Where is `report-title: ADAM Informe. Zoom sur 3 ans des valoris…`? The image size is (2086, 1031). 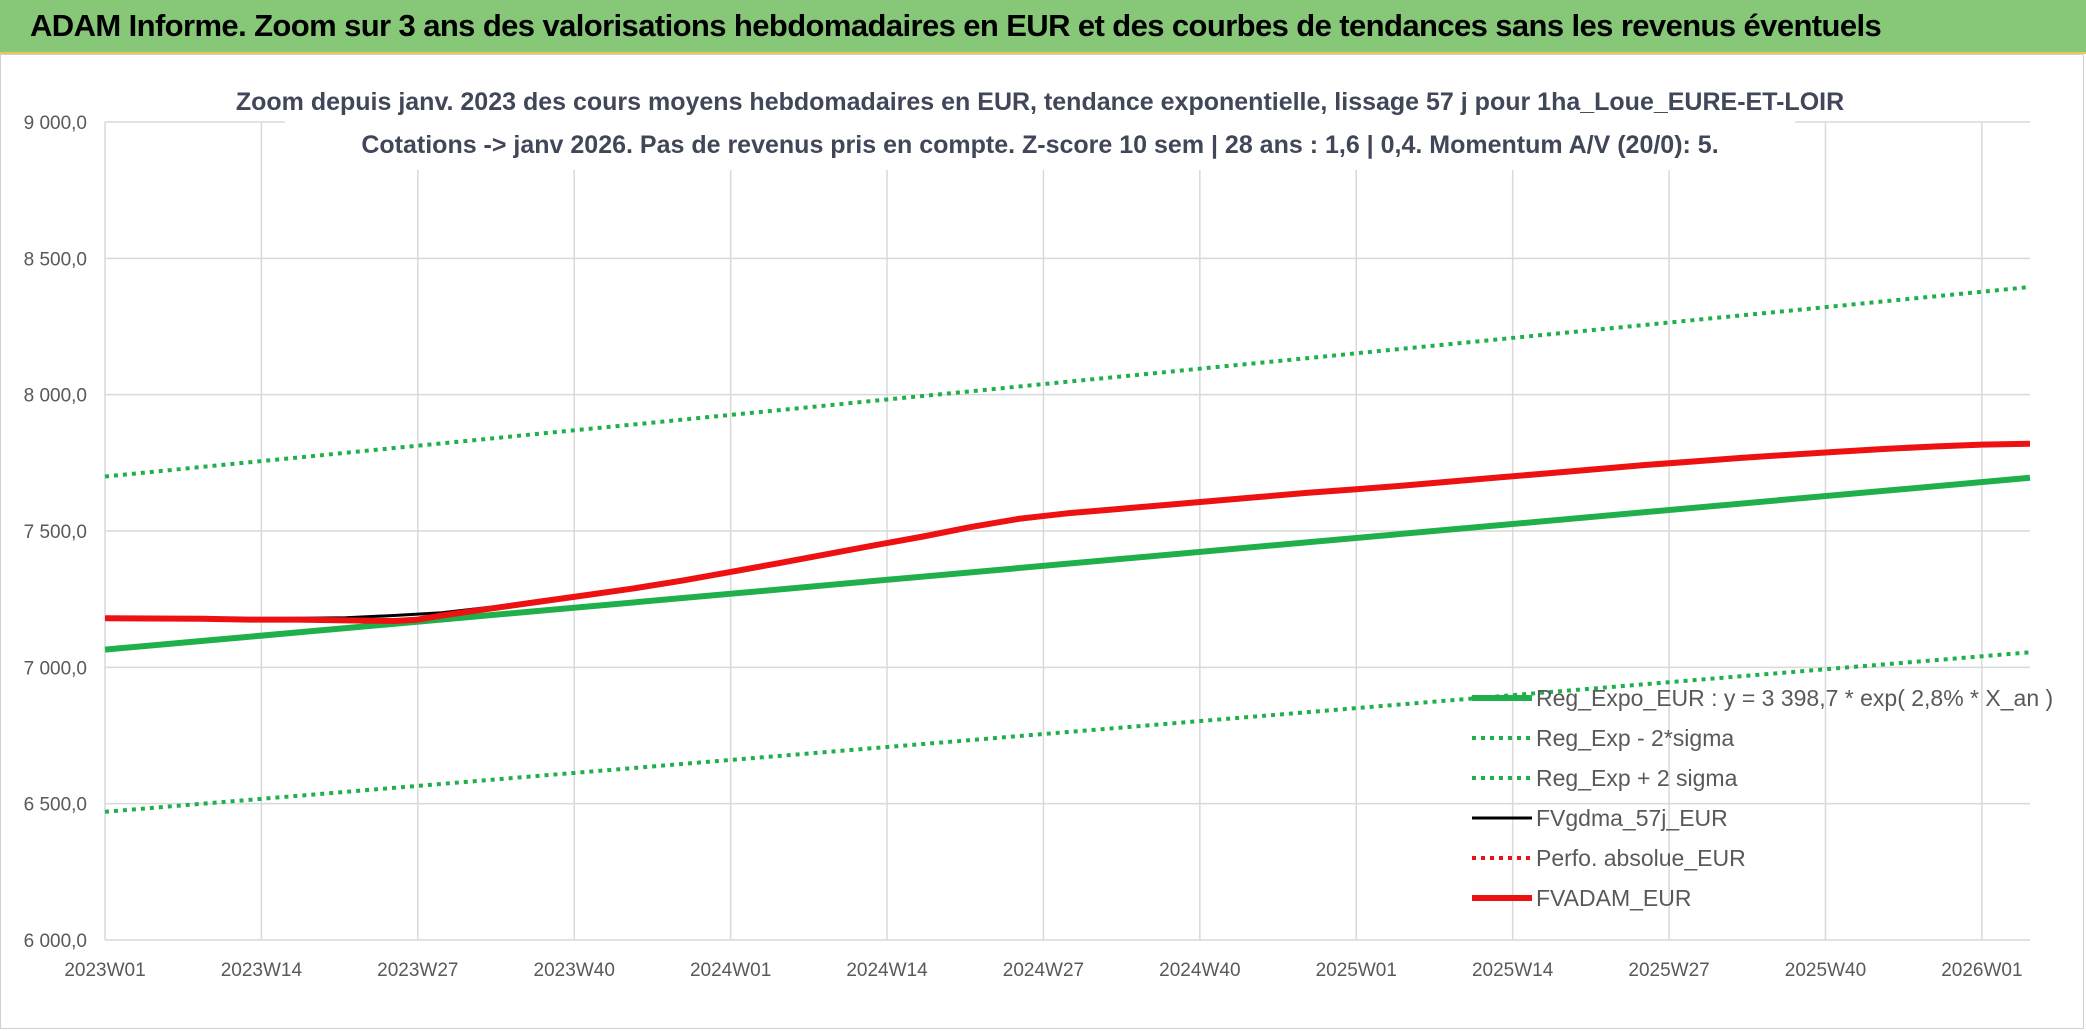
report-title: ADAM Informe. Zoom sur 3 ans des valoris… is located at coordinates (956, 25).